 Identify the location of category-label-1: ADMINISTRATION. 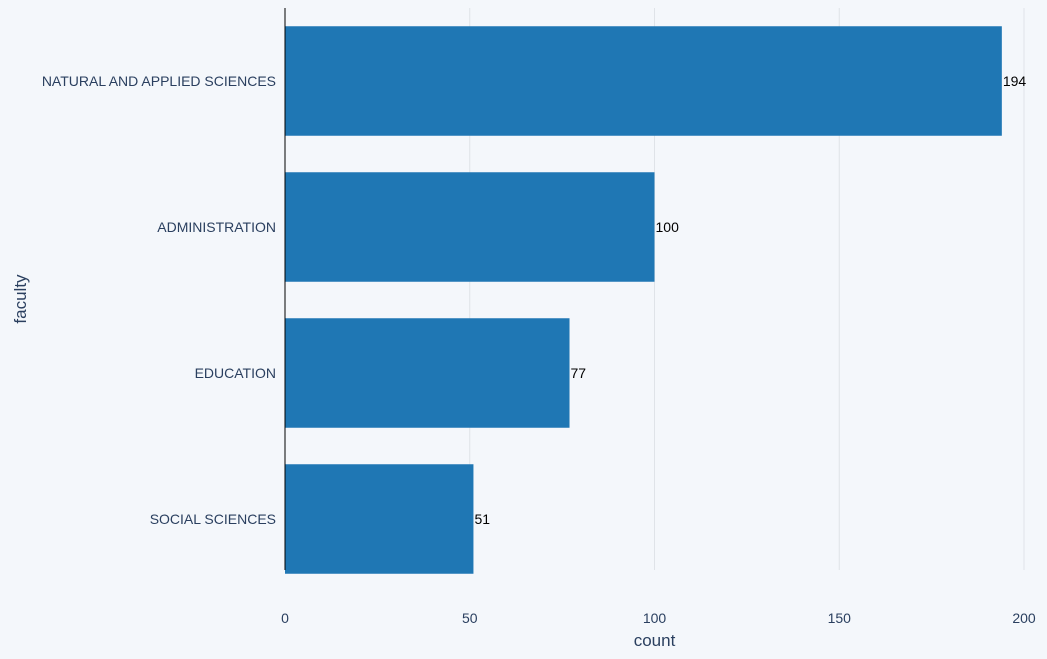
(216, 227).